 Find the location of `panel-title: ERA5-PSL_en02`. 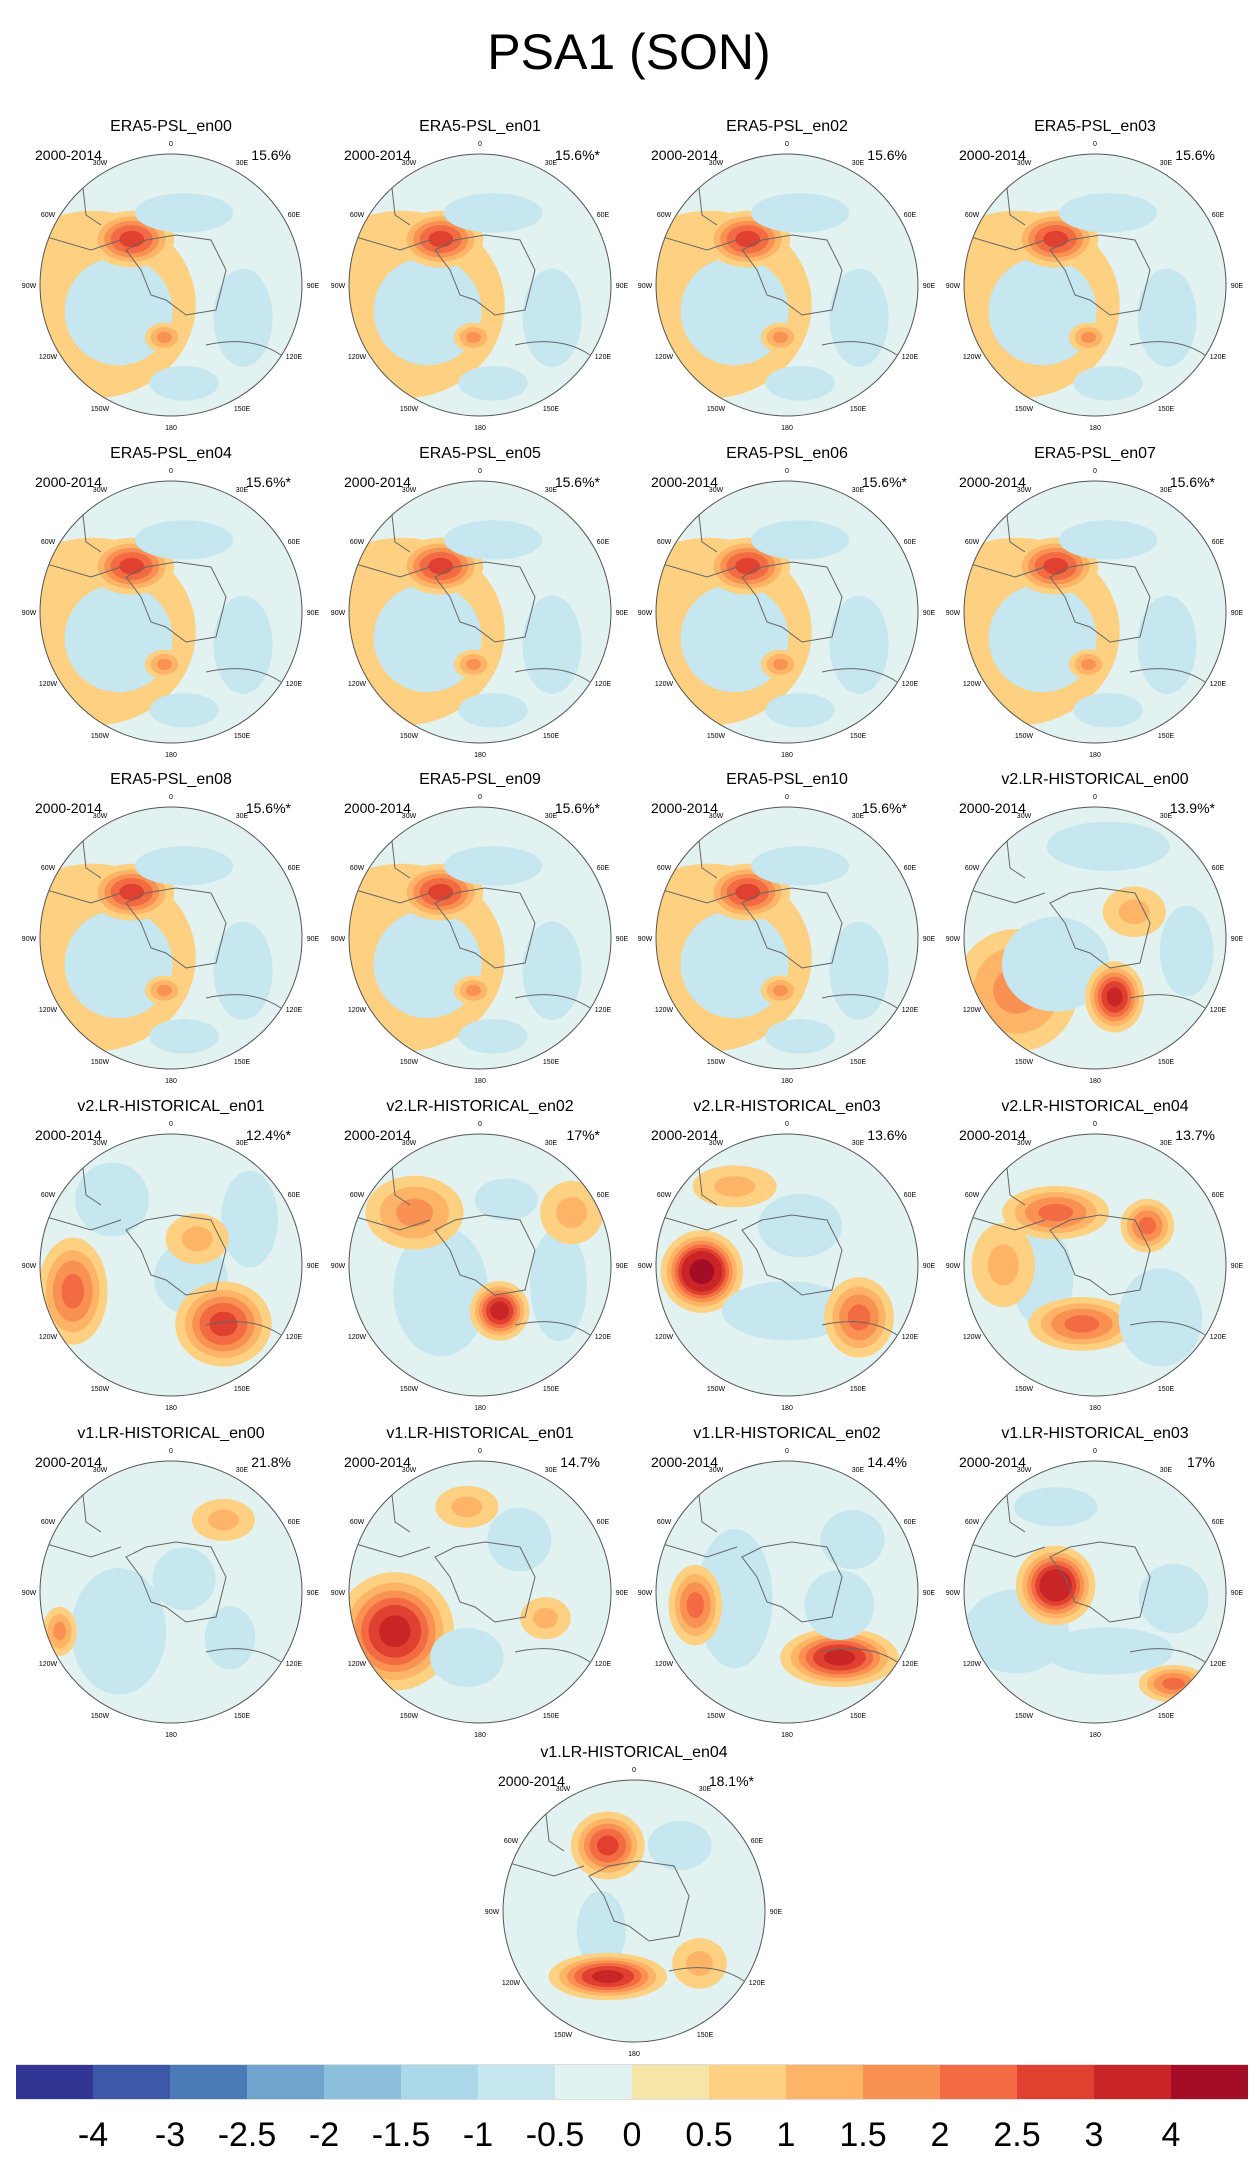

panel-title: ERA5-PSL_en02 is located at coordinates (787, 126).